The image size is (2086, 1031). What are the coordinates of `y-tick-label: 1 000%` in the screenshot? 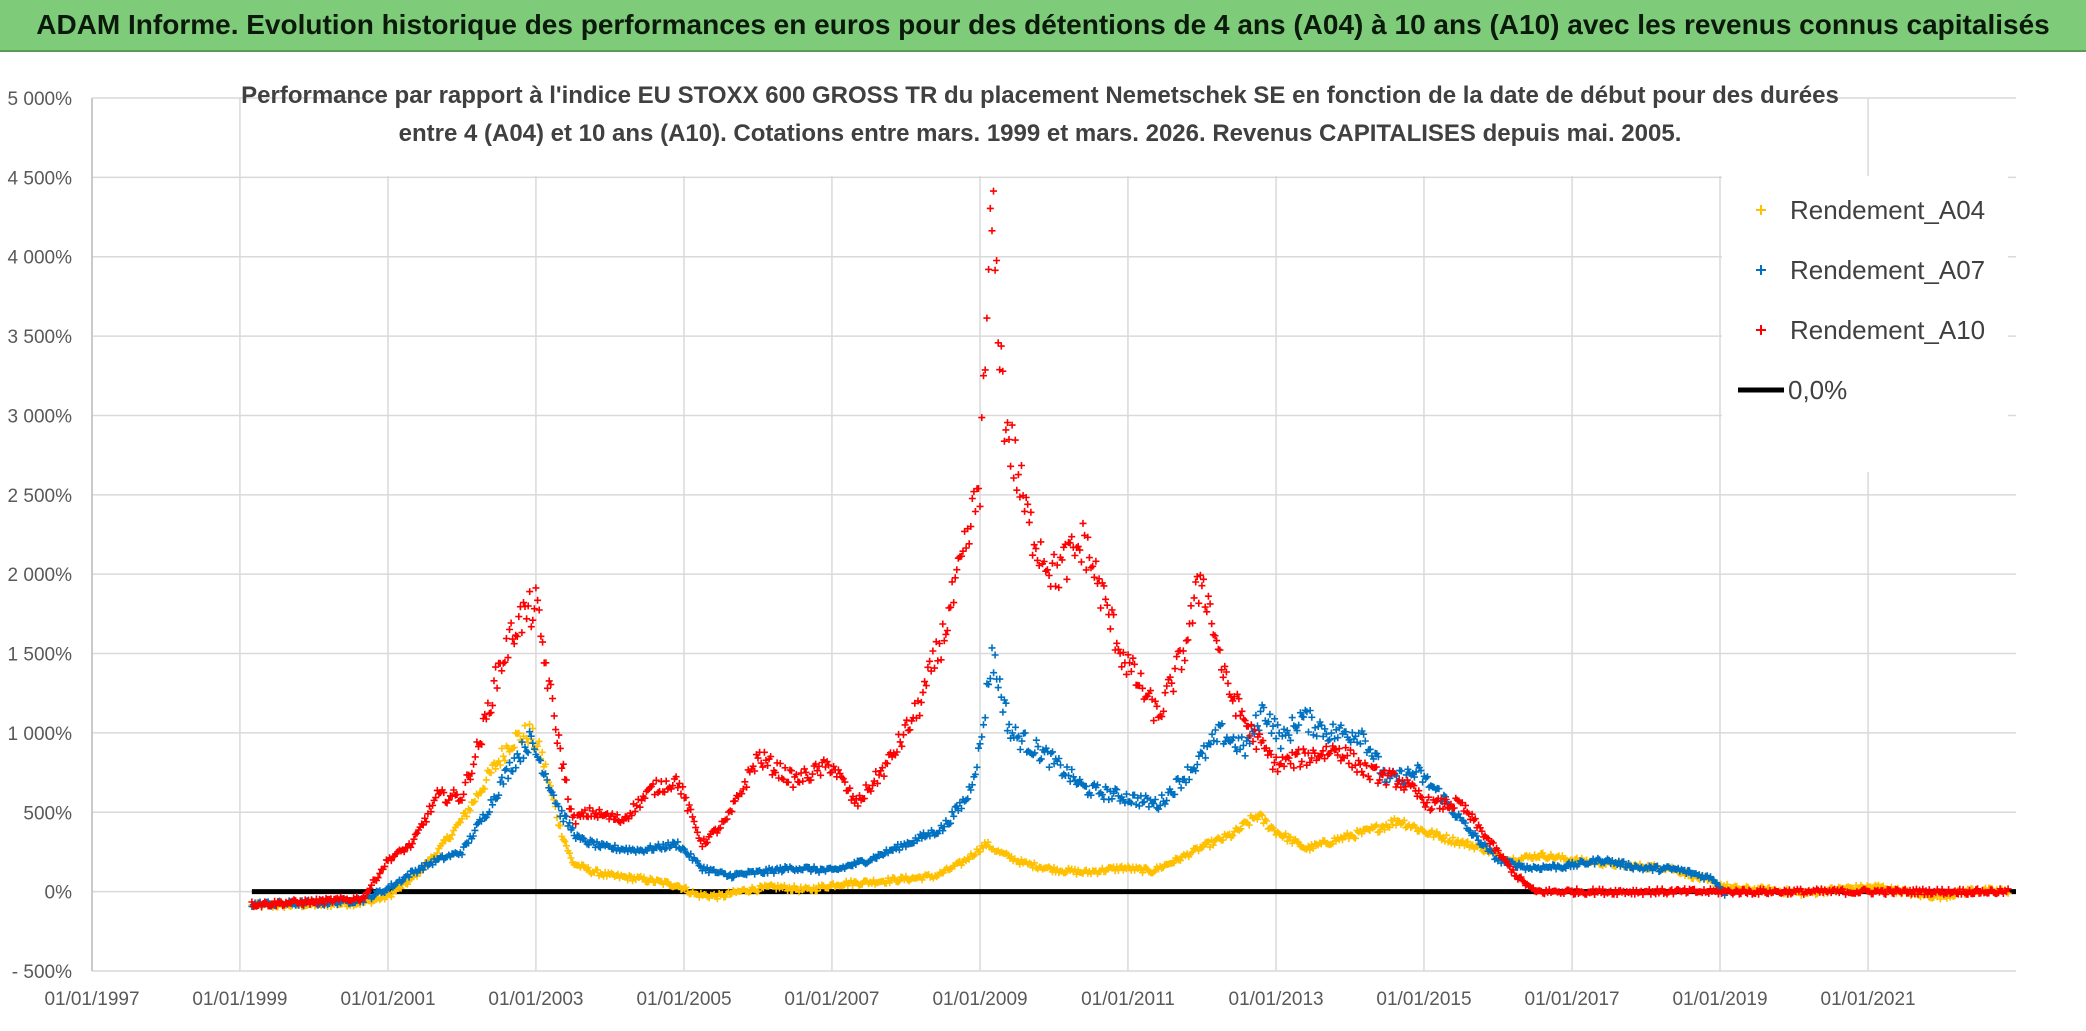 It's located at (40, 734).